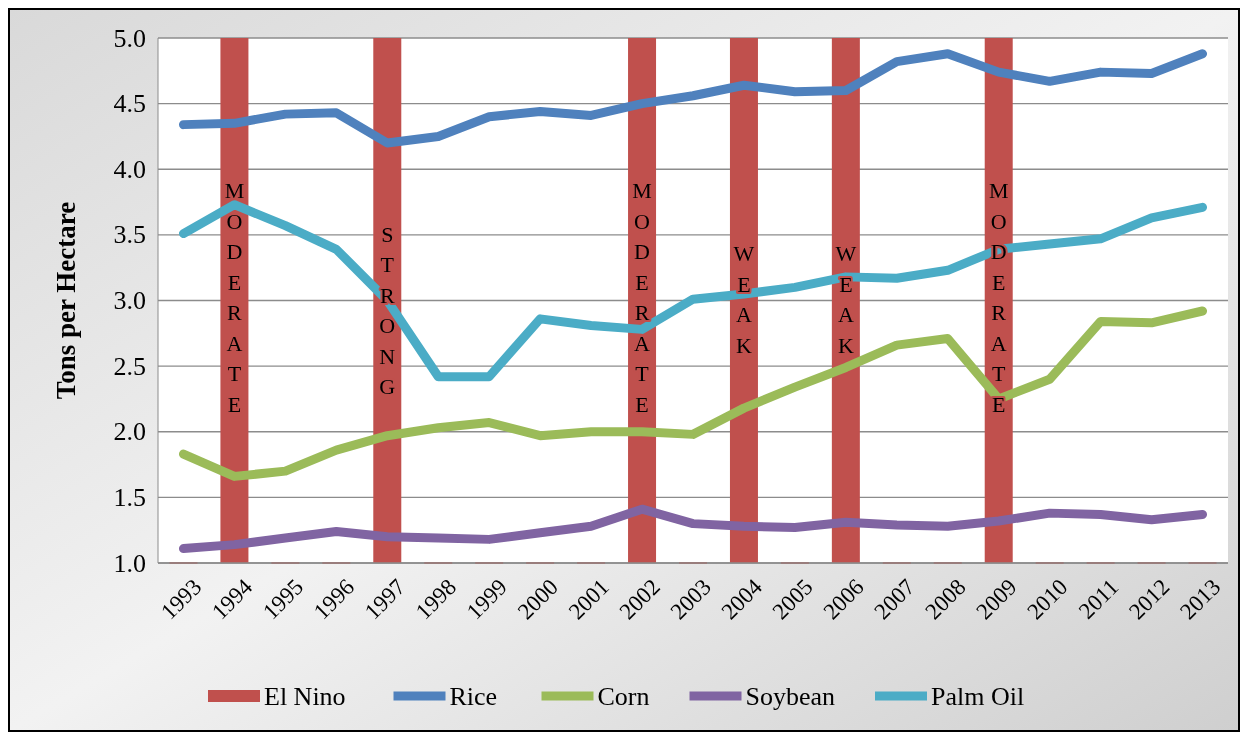  Describe the element at coordinates (129, 169) in the screenshot. I see `y-tick-label: 4.0` at that location.